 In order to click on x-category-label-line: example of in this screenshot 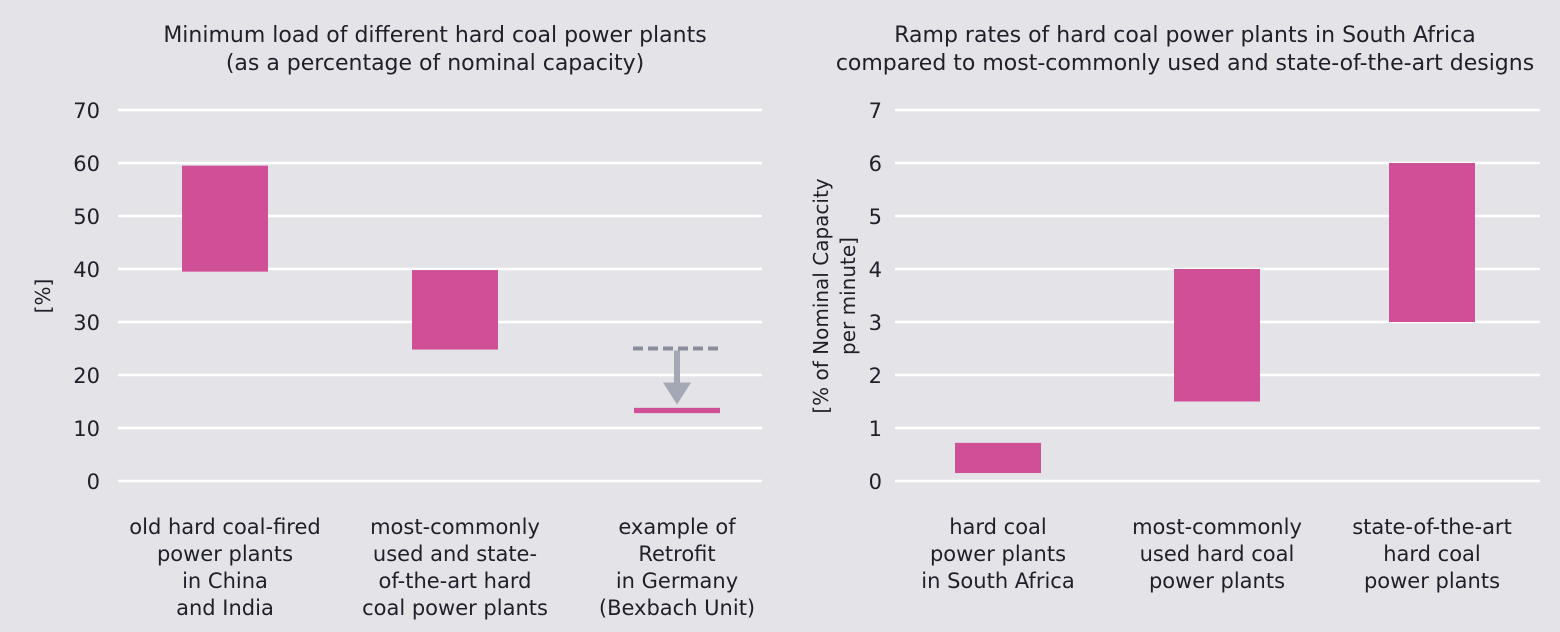, I will do `click(677, 527)`.